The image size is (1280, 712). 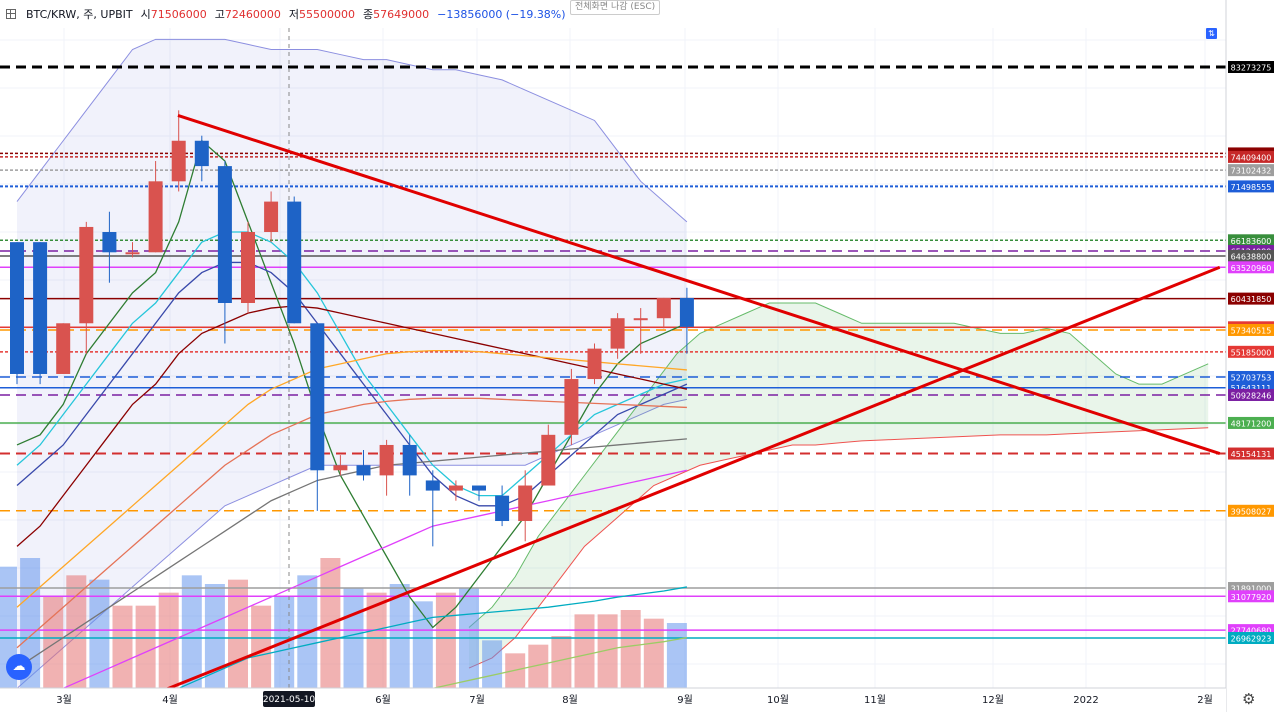 I want to click on time-axis-tick-label: 9월, so click(x=685, y=700).